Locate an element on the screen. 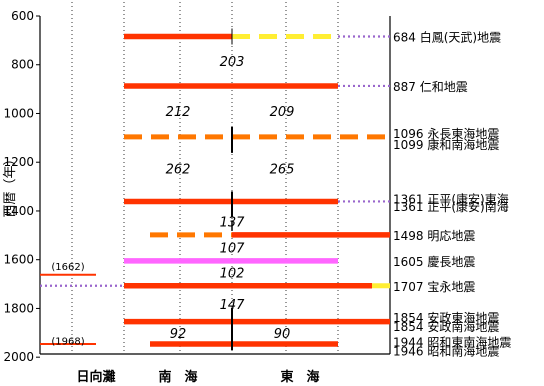 This screenshot has width=544, height=386. interval-label-10: 90 is located at coordinates (282, 334).